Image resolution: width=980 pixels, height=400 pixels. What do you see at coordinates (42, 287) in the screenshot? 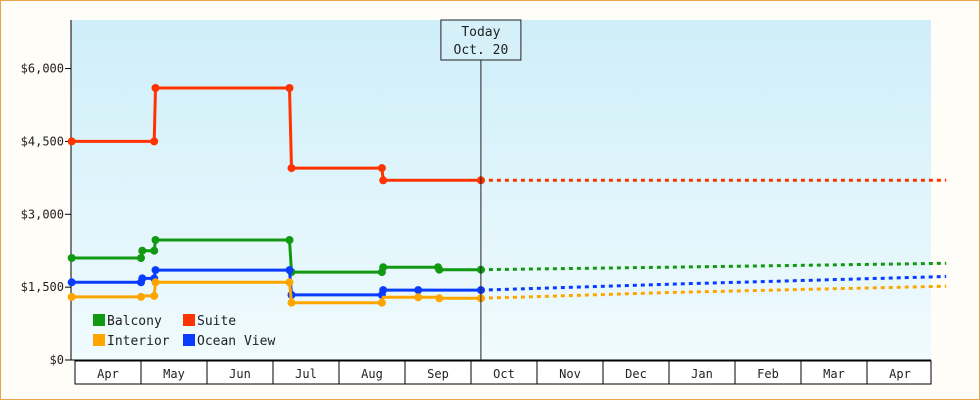
I see `y-tick-label: $1,500` at bounding box center [42, 287].